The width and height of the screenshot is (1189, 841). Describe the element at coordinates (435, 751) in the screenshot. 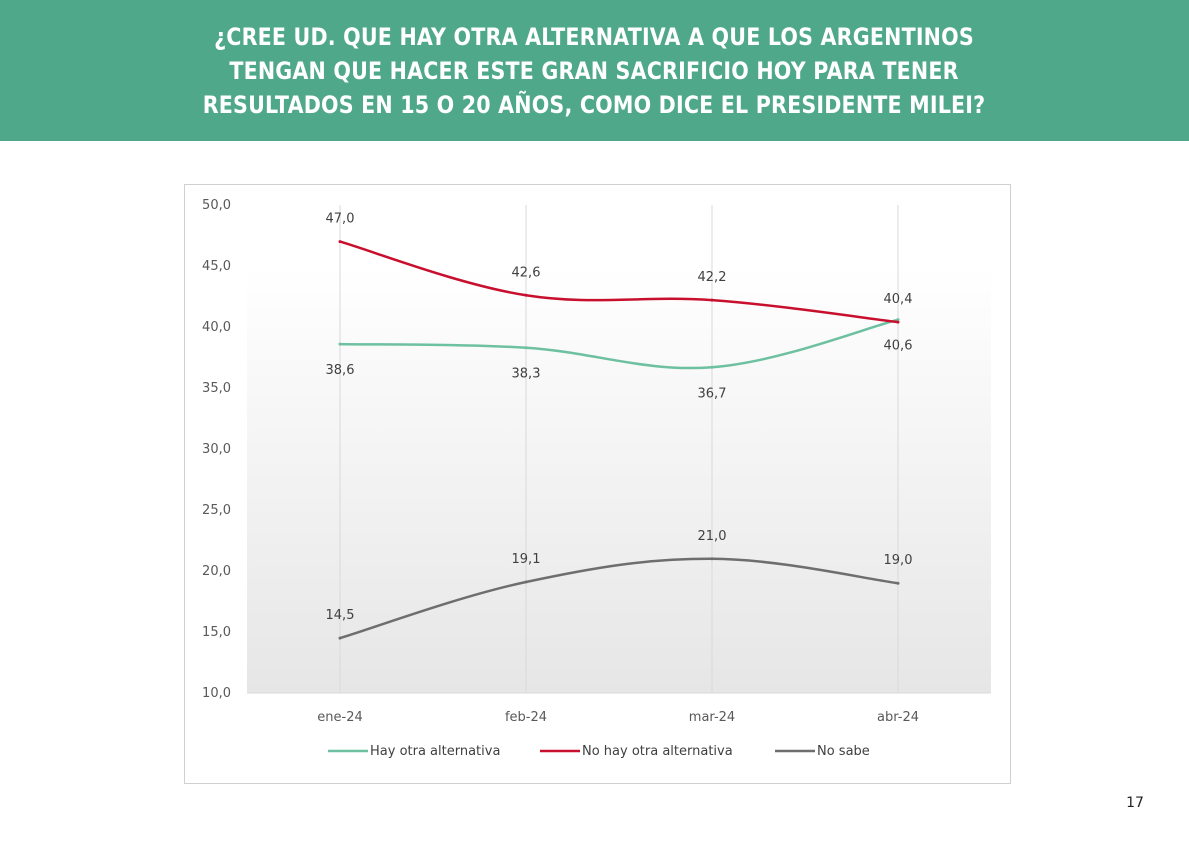

I see `legend-label-hay-otra-alternativa: Hay otra alternativa` at that location.